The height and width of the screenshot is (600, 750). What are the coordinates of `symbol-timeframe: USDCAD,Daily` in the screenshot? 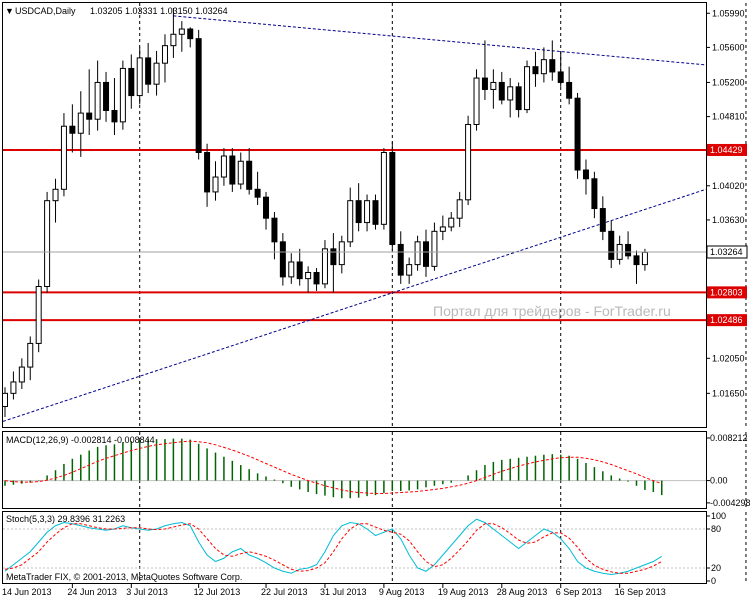 It's located at (45, 11).